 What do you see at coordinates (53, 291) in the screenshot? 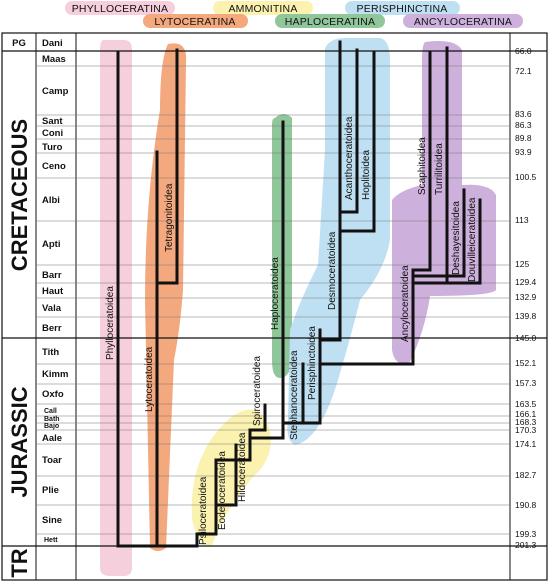
I see `stage-haut: Haut` at bounding box center [53, 291].